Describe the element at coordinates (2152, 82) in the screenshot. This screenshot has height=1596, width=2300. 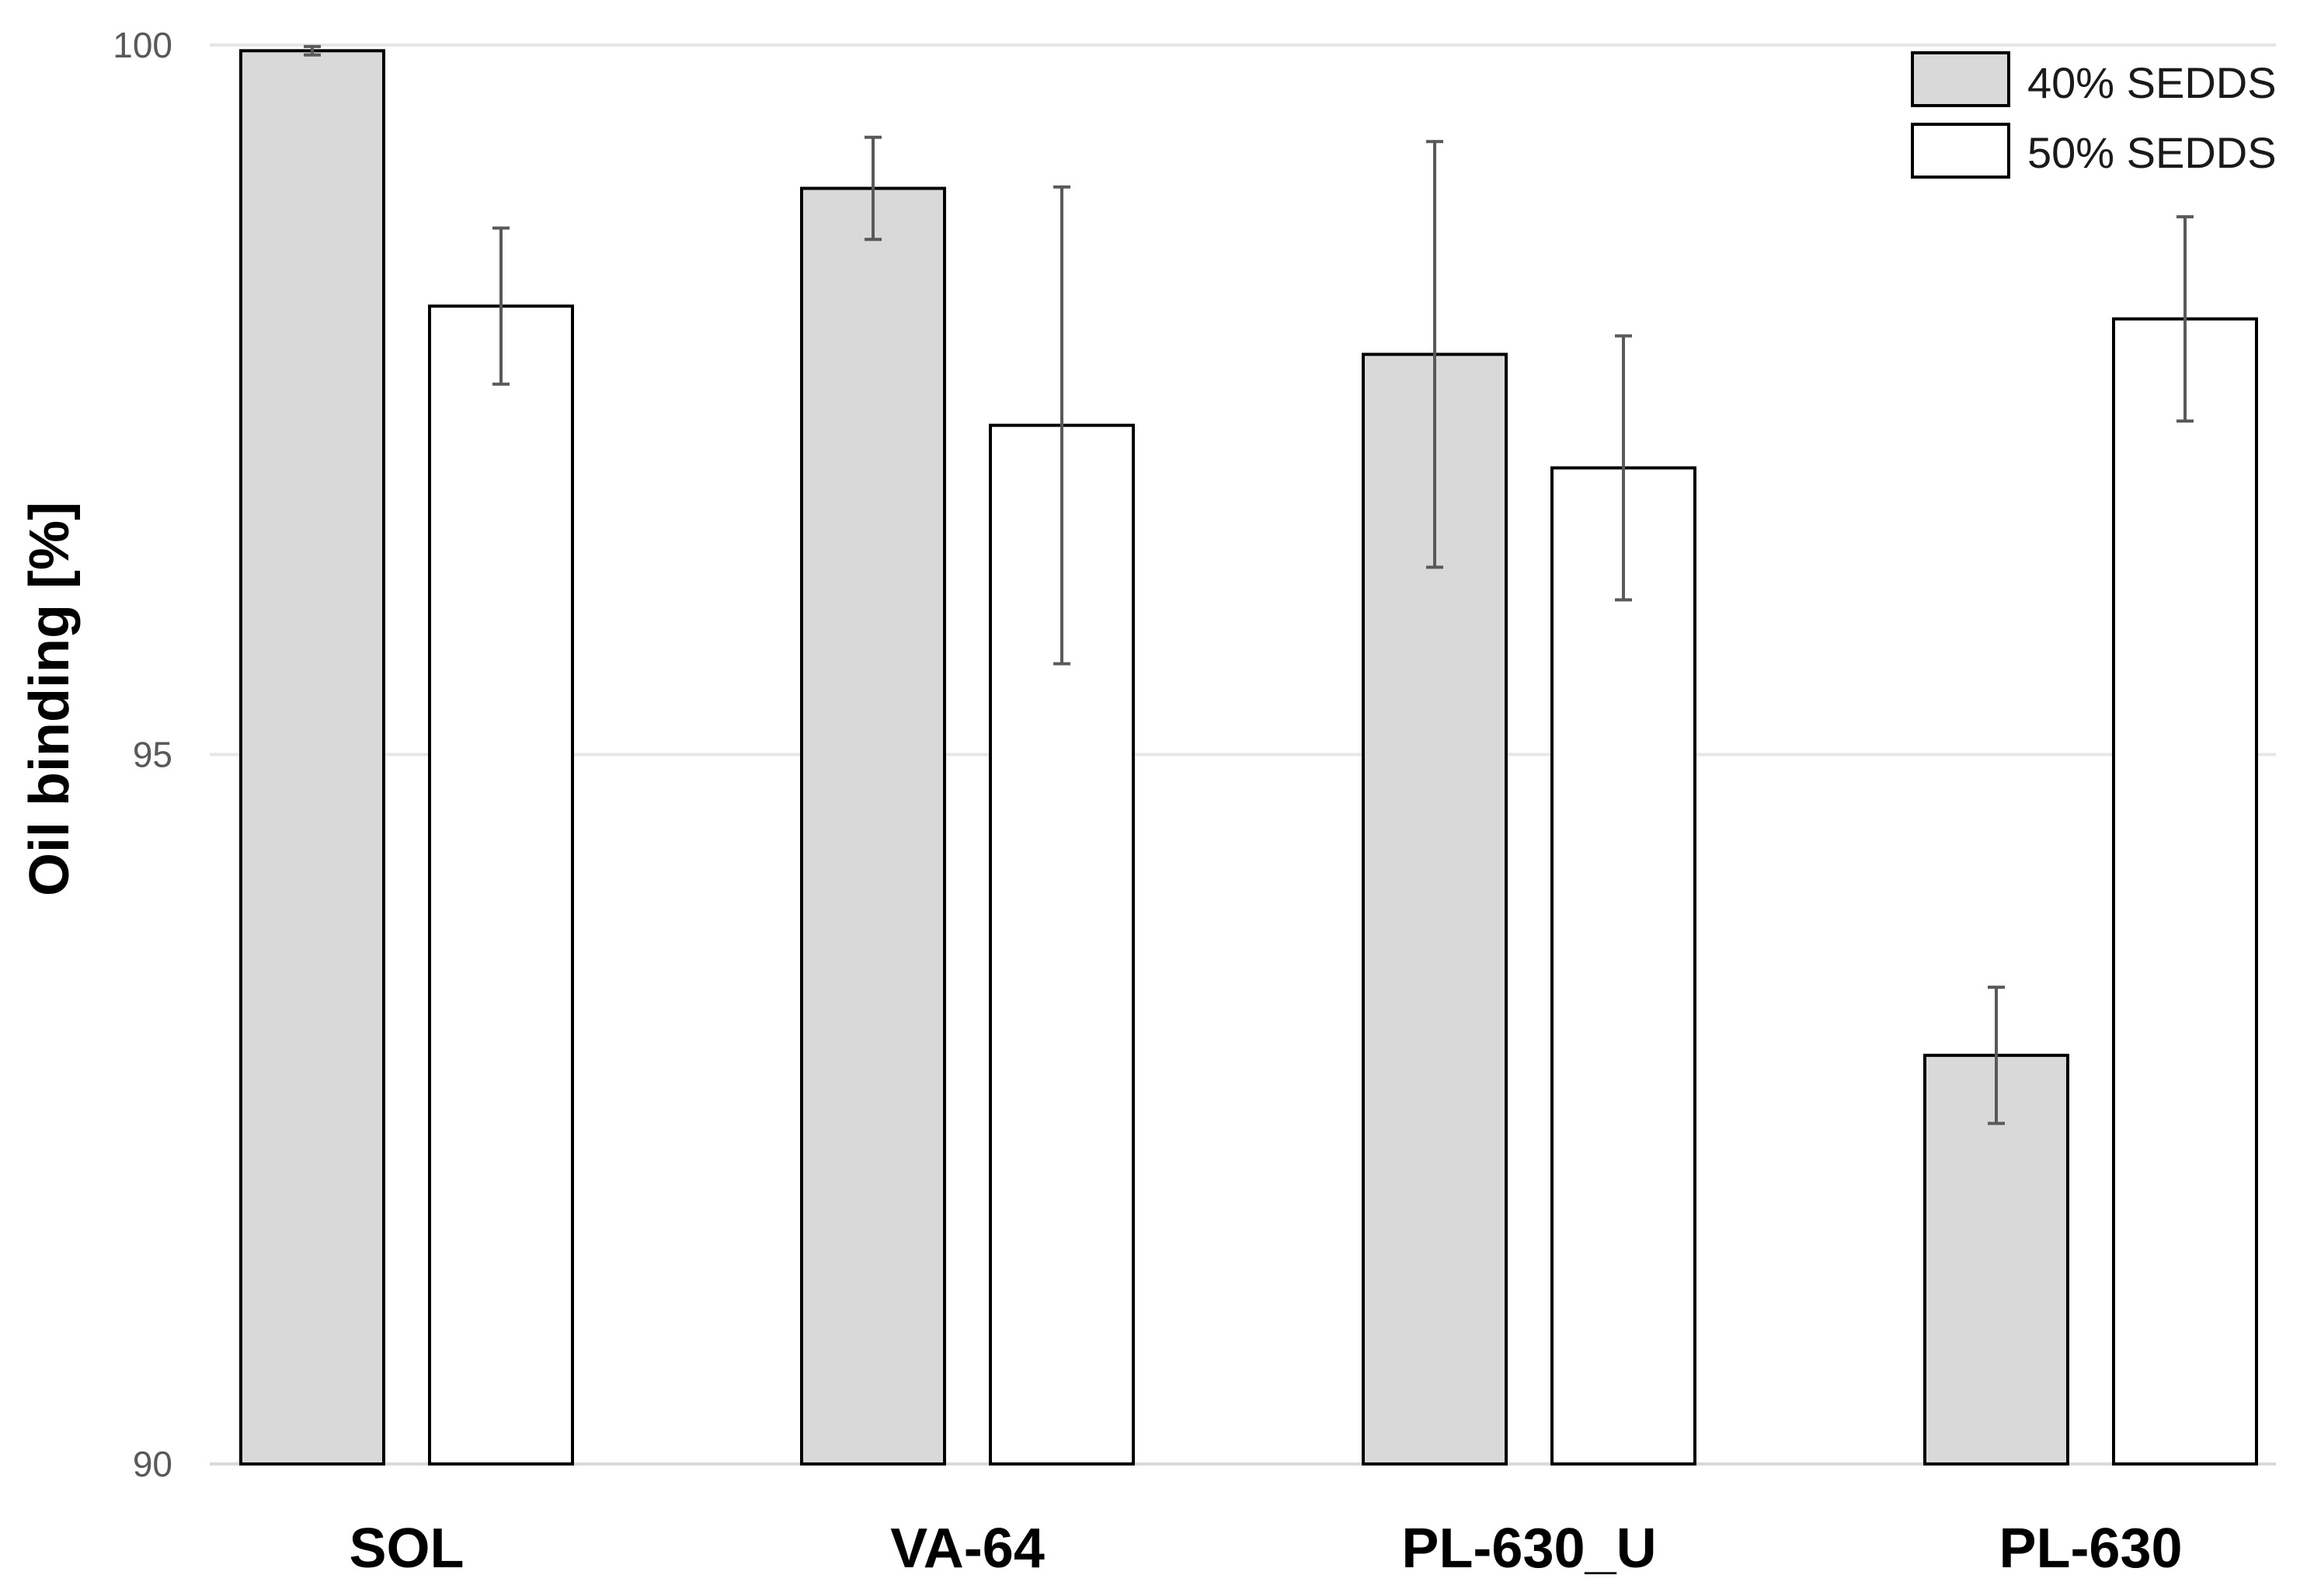
I see `legend-label-40-sedds: 40% SEDDS` at that location.